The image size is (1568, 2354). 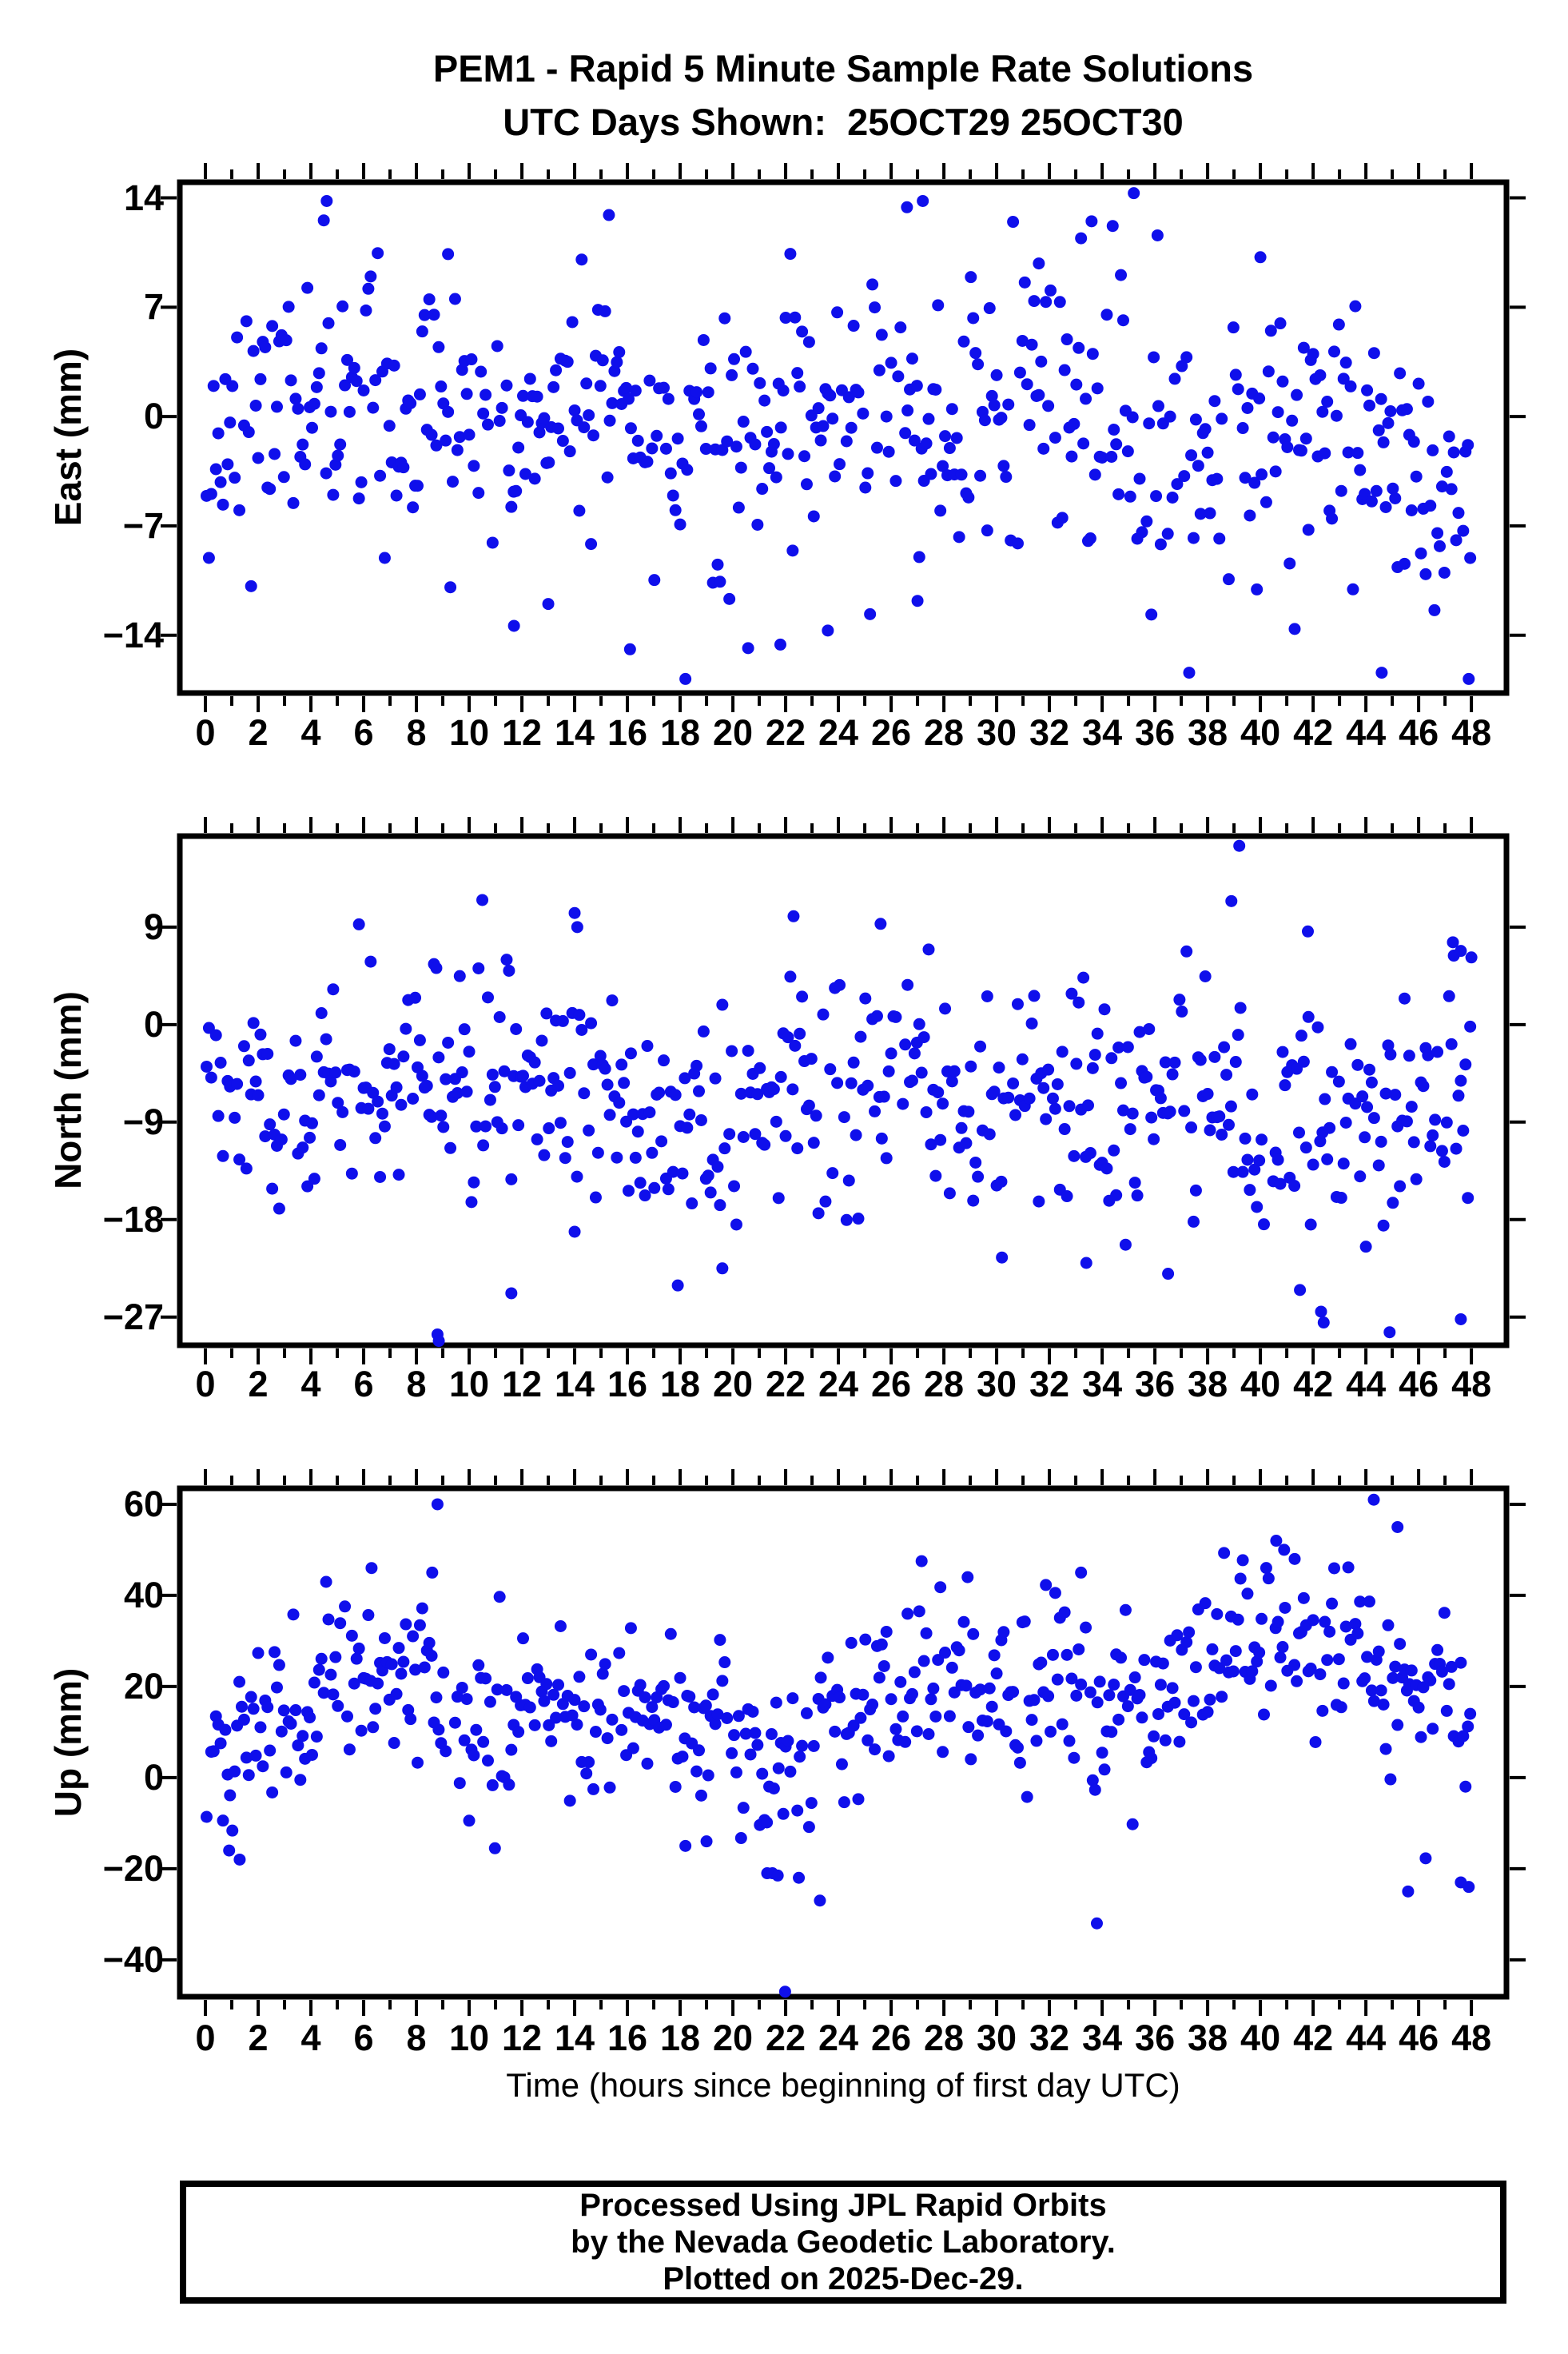 What do you see at coordinates (733, 1384) in the screenshot?
I see `x-tick-label: 20` at bounding box center [733, 1384].